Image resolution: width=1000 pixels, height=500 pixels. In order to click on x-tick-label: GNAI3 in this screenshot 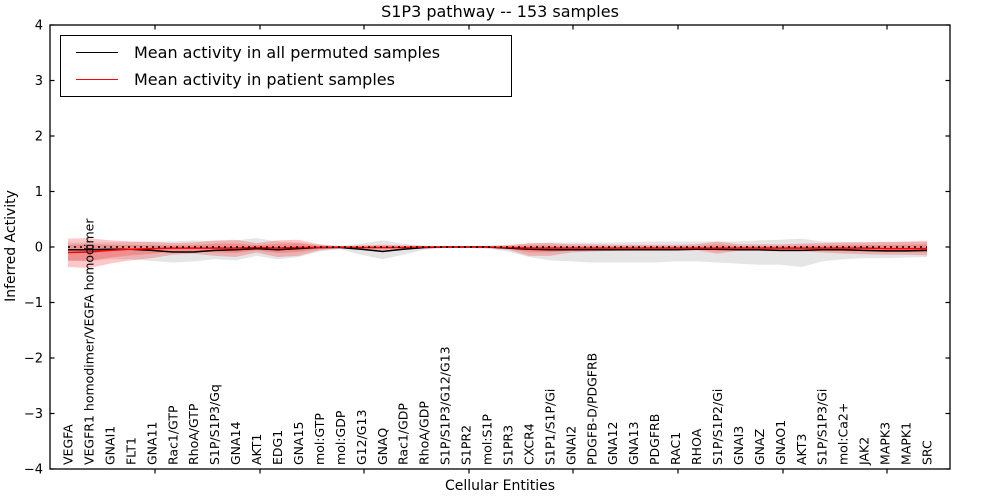, I will do `click(738, 445)`.